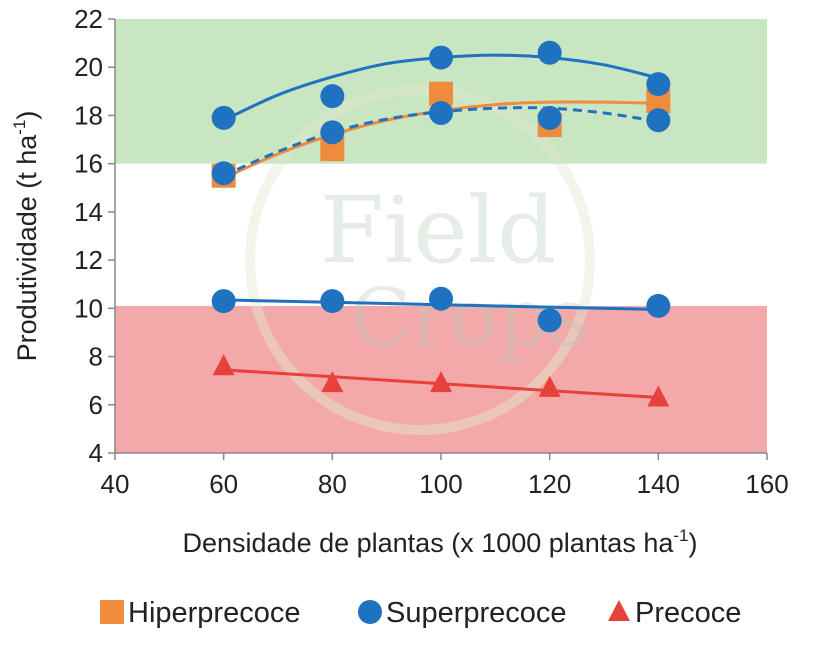 The width and height of the screenshot is (820, 649). I want to click on y-tick-label: 4, so click(96, 453).